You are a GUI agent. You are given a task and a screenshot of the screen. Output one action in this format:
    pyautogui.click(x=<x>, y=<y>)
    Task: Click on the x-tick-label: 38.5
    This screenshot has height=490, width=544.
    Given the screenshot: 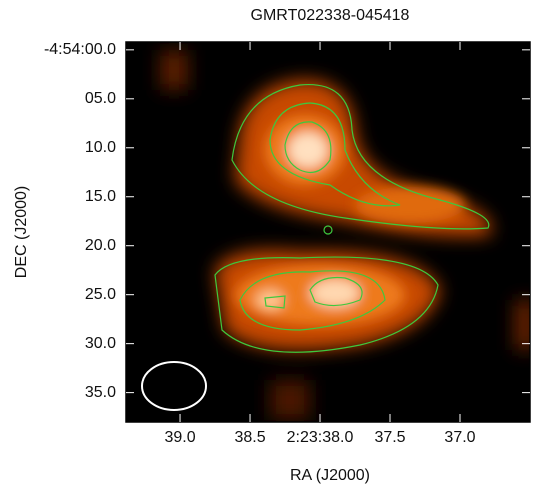 What is the action you would take?
    pyautogui.click(x=249, y=437)
    